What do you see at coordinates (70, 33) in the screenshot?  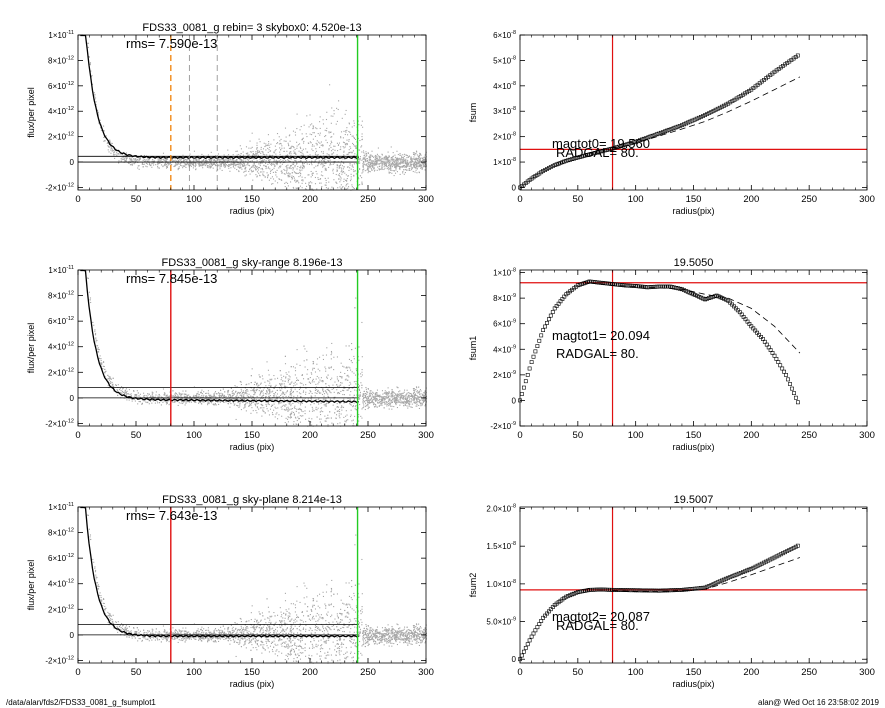 I see `y-tick-exponent: -11` at bounding box center [70, 33].